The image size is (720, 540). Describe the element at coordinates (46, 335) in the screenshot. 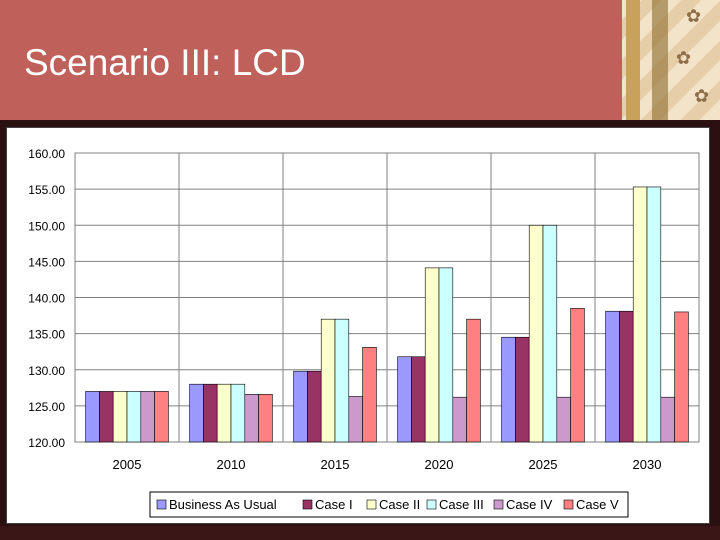

I see `y-tick-label: 135.00` at that location.